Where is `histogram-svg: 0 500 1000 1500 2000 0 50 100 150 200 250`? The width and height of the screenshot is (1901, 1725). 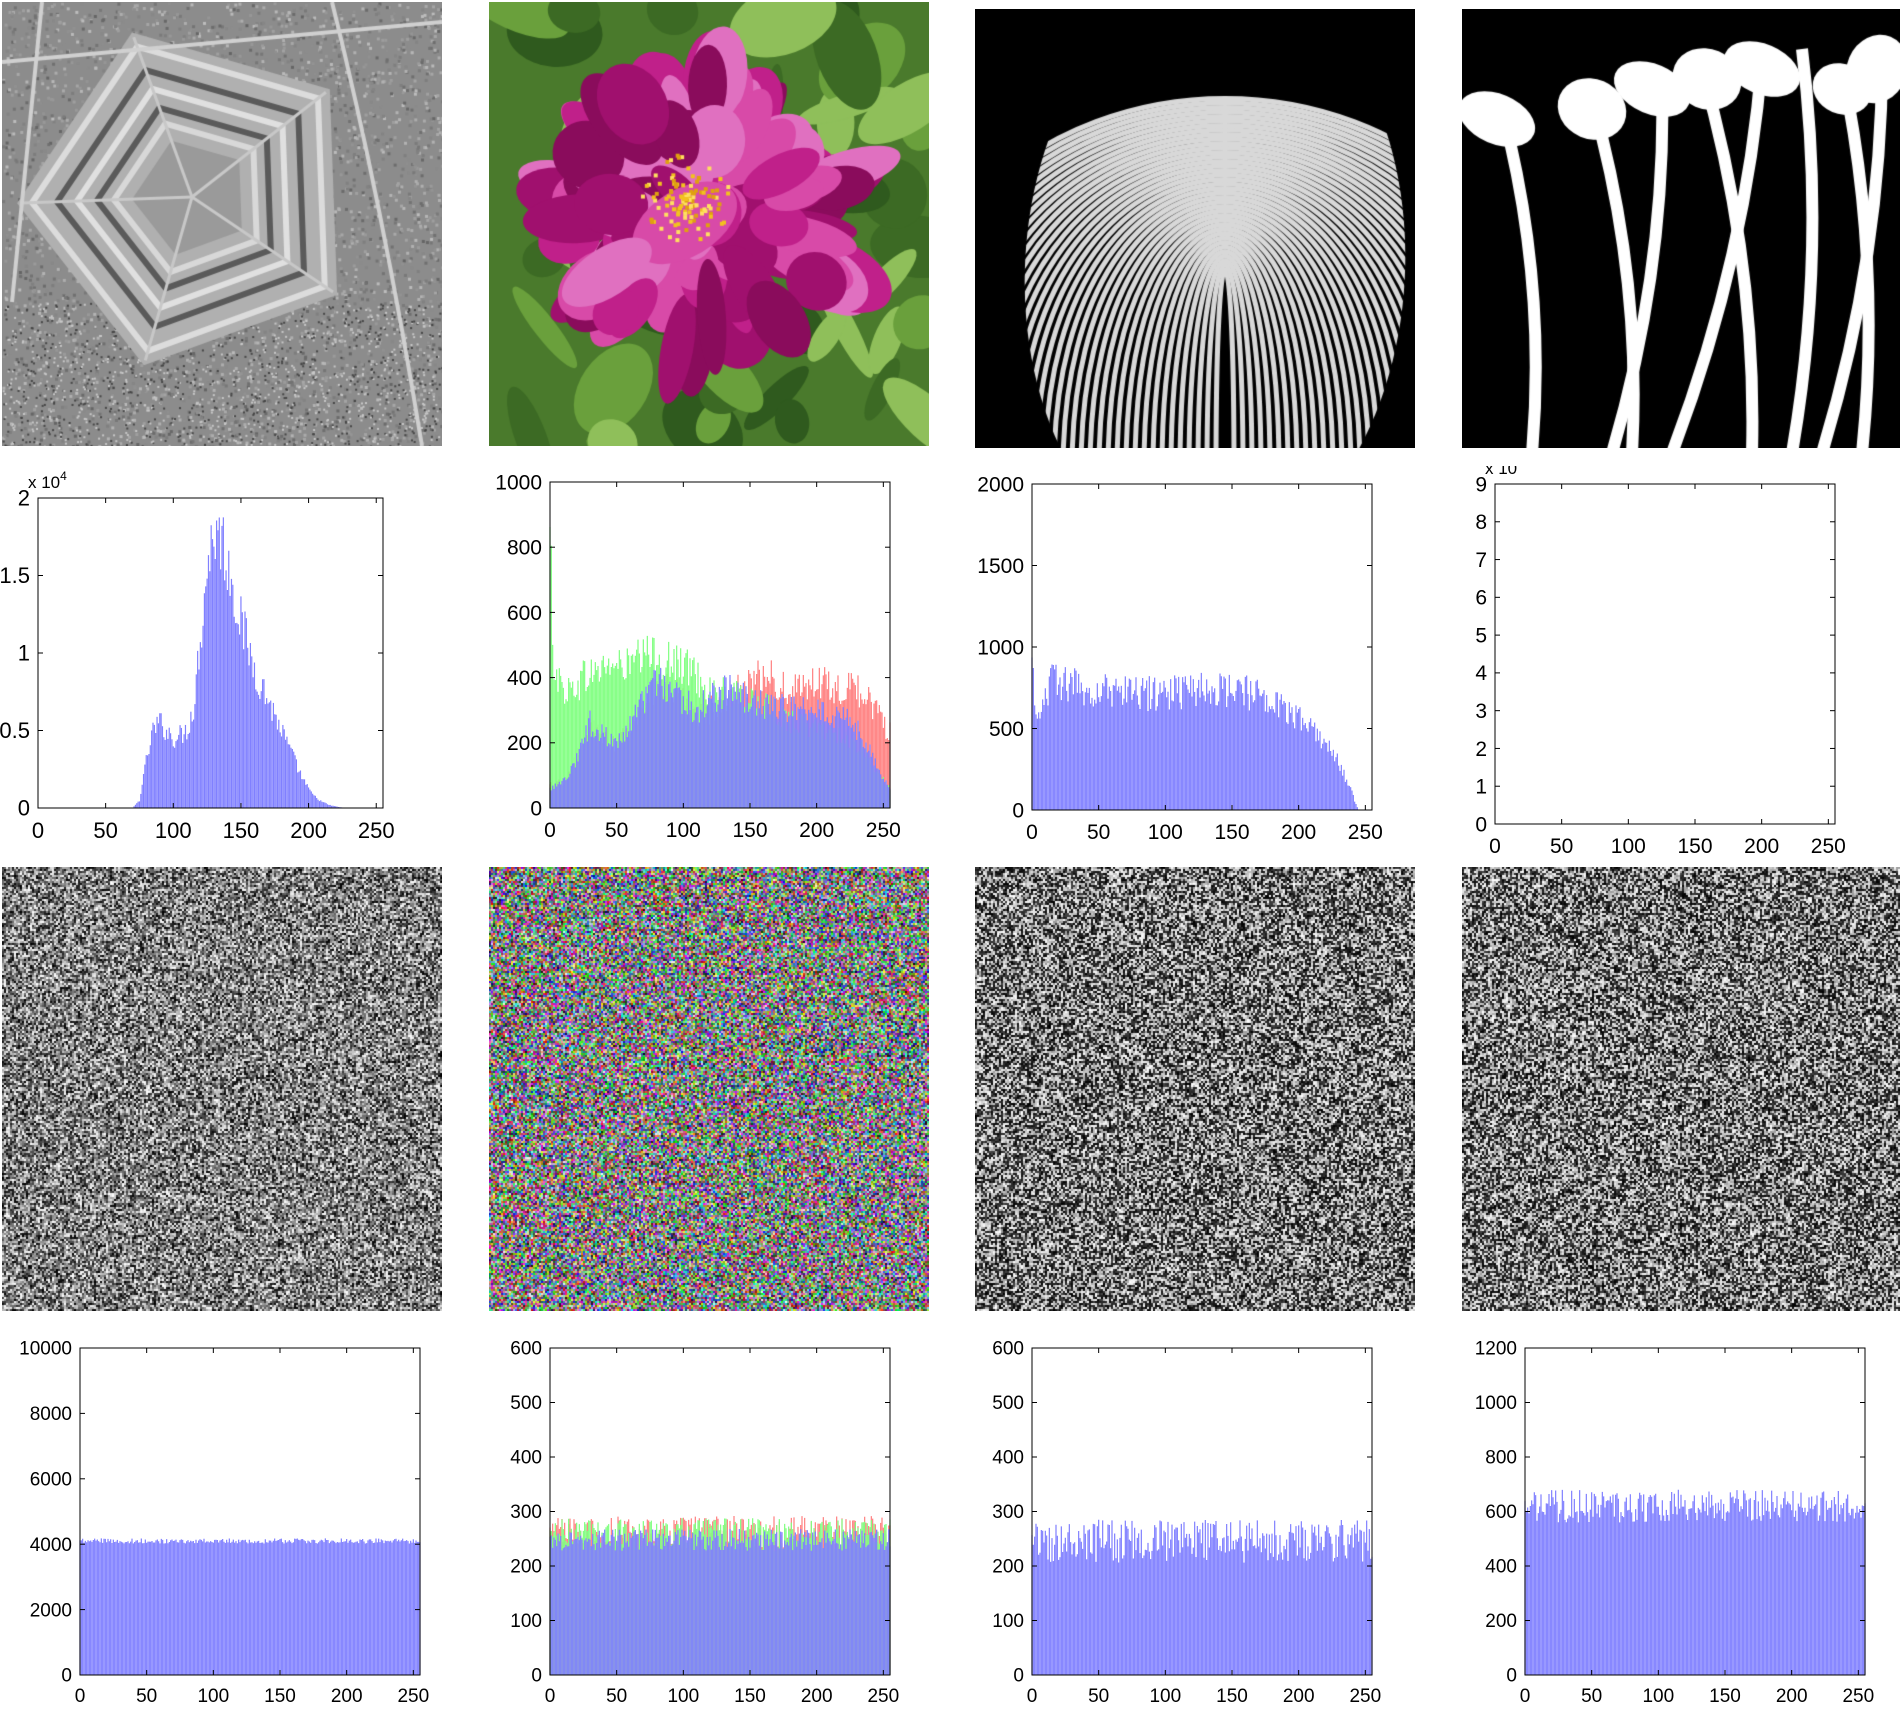 histogram-svg: 0 500 1000 1500 2000 0 50 100 150 200 250 is located at coordinates (1180, 658).